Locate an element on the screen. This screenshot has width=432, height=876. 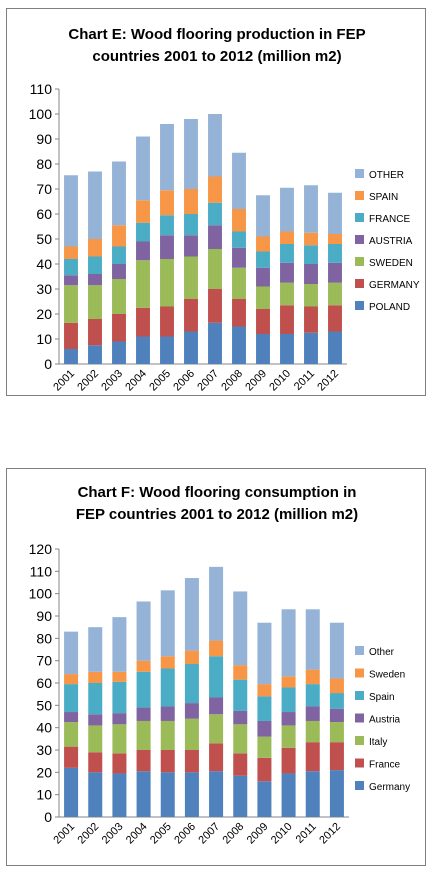
x-tick-label: 2002 is located at coordinates (88, 381).